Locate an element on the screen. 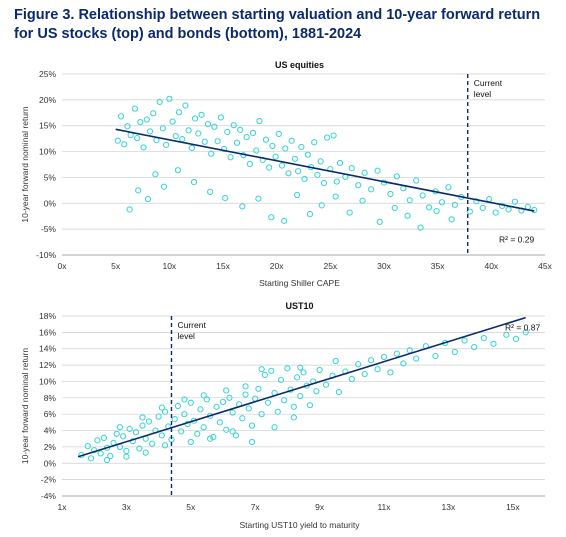  x-tick-label: 10x is located at coordinates (169, 266).